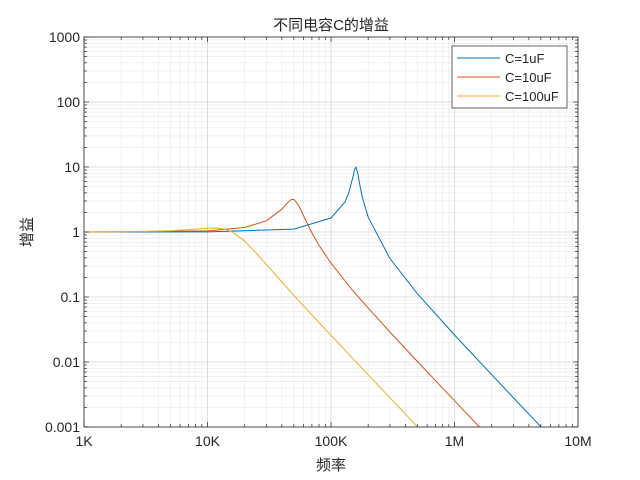 Image resolution: width=640 pixels, height=480 pixels. Describe the element at coordinates (62, 427) in the screenshot. I see `y-tick-label: 0.001` at that location.